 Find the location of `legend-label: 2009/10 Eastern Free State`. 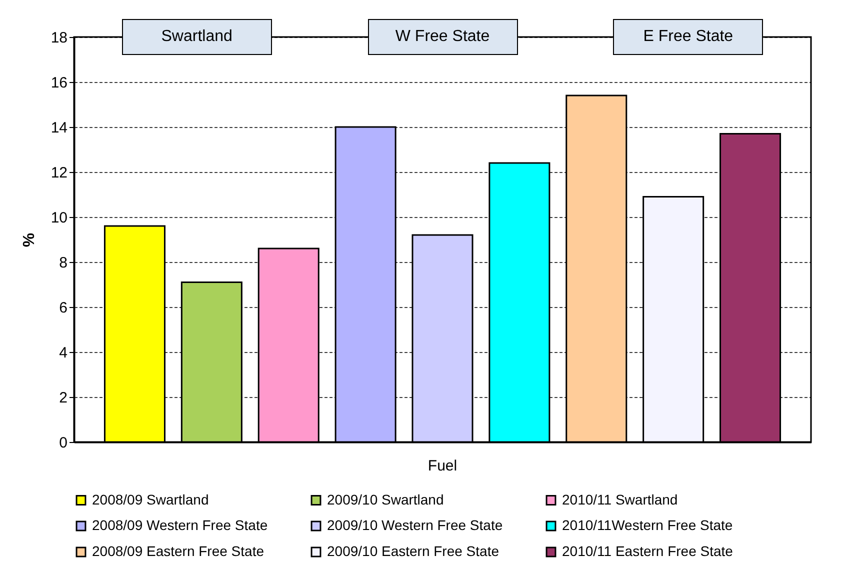

legend-label: 2009/10 Eastern Free State is located at coordinates (413, 551).